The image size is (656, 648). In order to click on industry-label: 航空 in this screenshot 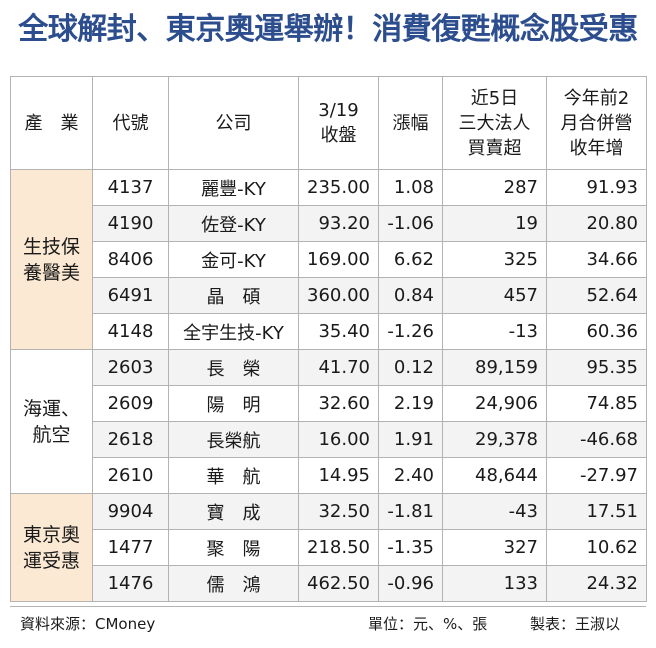, I will do `click(51, 434)`.